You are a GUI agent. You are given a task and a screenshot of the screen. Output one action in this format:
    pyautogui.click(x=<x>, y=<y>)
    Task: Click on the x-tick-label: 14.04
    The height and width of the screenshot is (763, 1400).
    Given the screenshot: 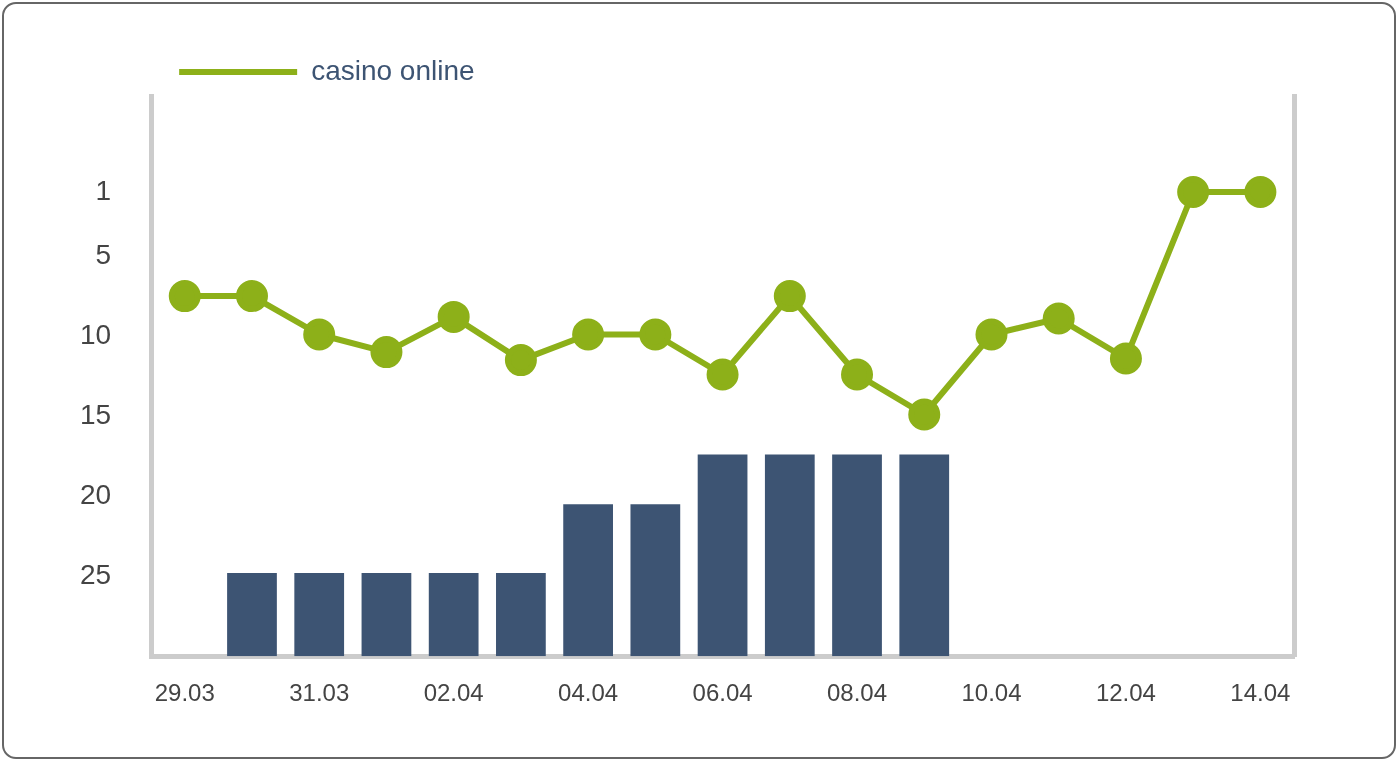 What is the action you would take?
    pyautogui.click(x=1260, y=693)
    